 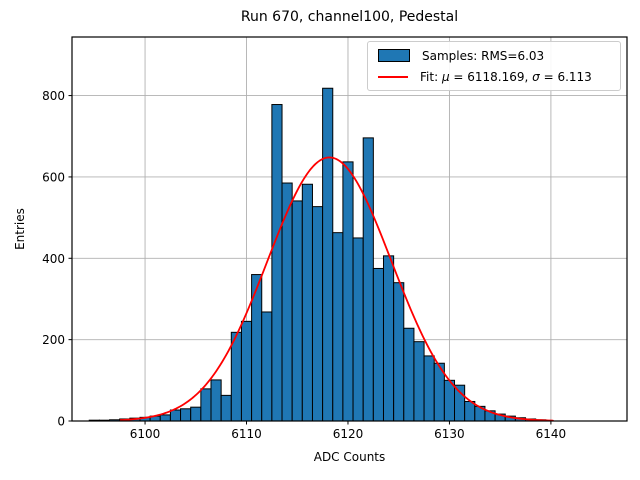 What do you see at coordinates (53, 259) in the screenshot?
I see `y-tick-label: 400` at bounding box center [53, 259].